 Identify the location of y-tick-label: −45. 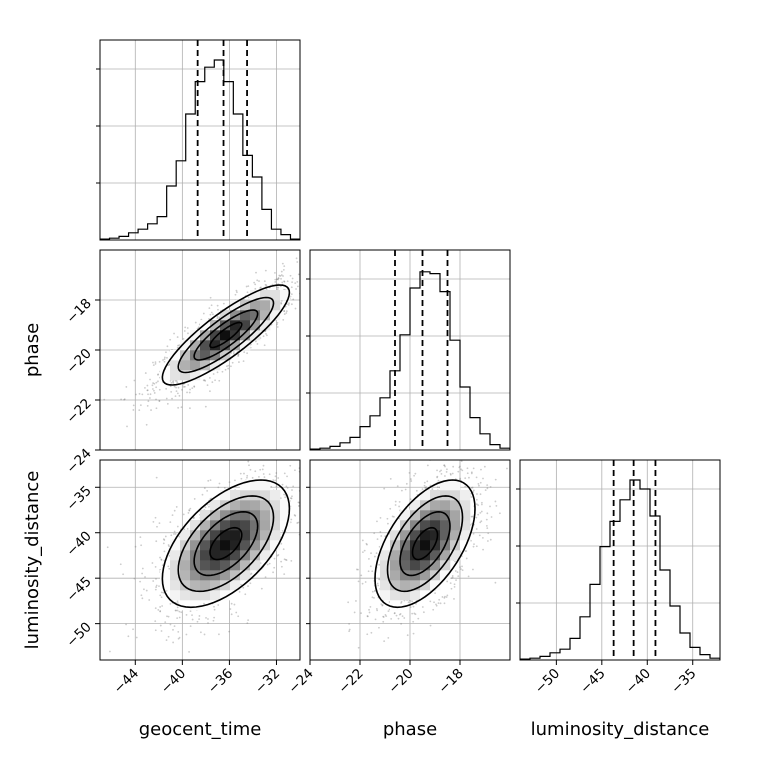
(78, 589).